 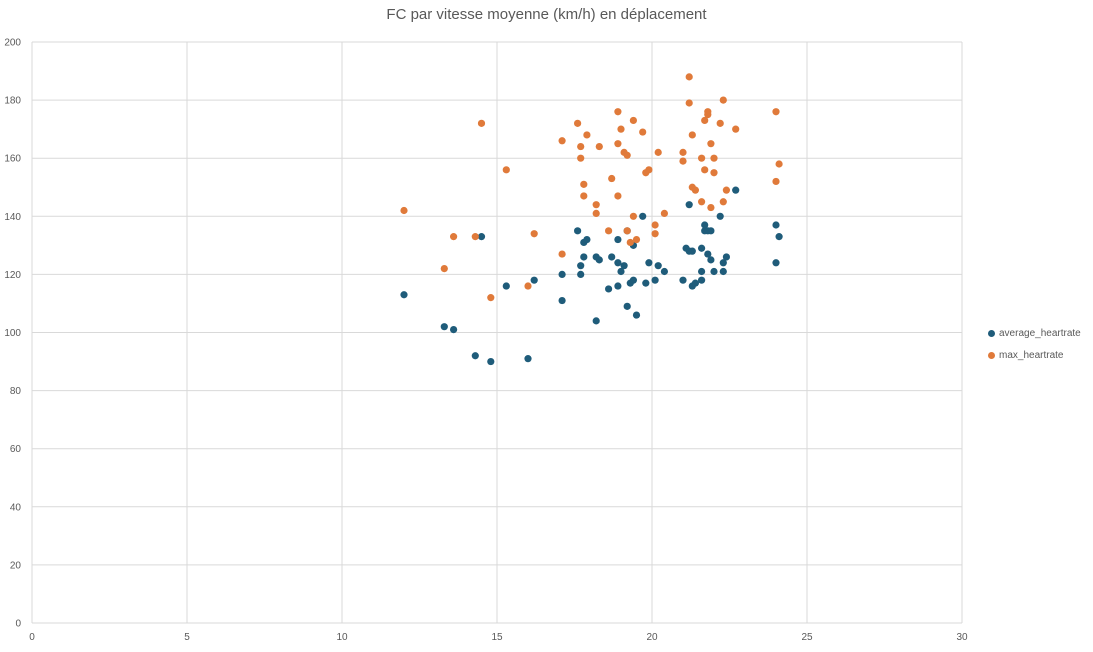 What do you see at coordinates (498, 637) in the screenshot?
I see `x-axis-tick-labels: 0 5 10 15 20 25 30` at bounding box center [498, 637].